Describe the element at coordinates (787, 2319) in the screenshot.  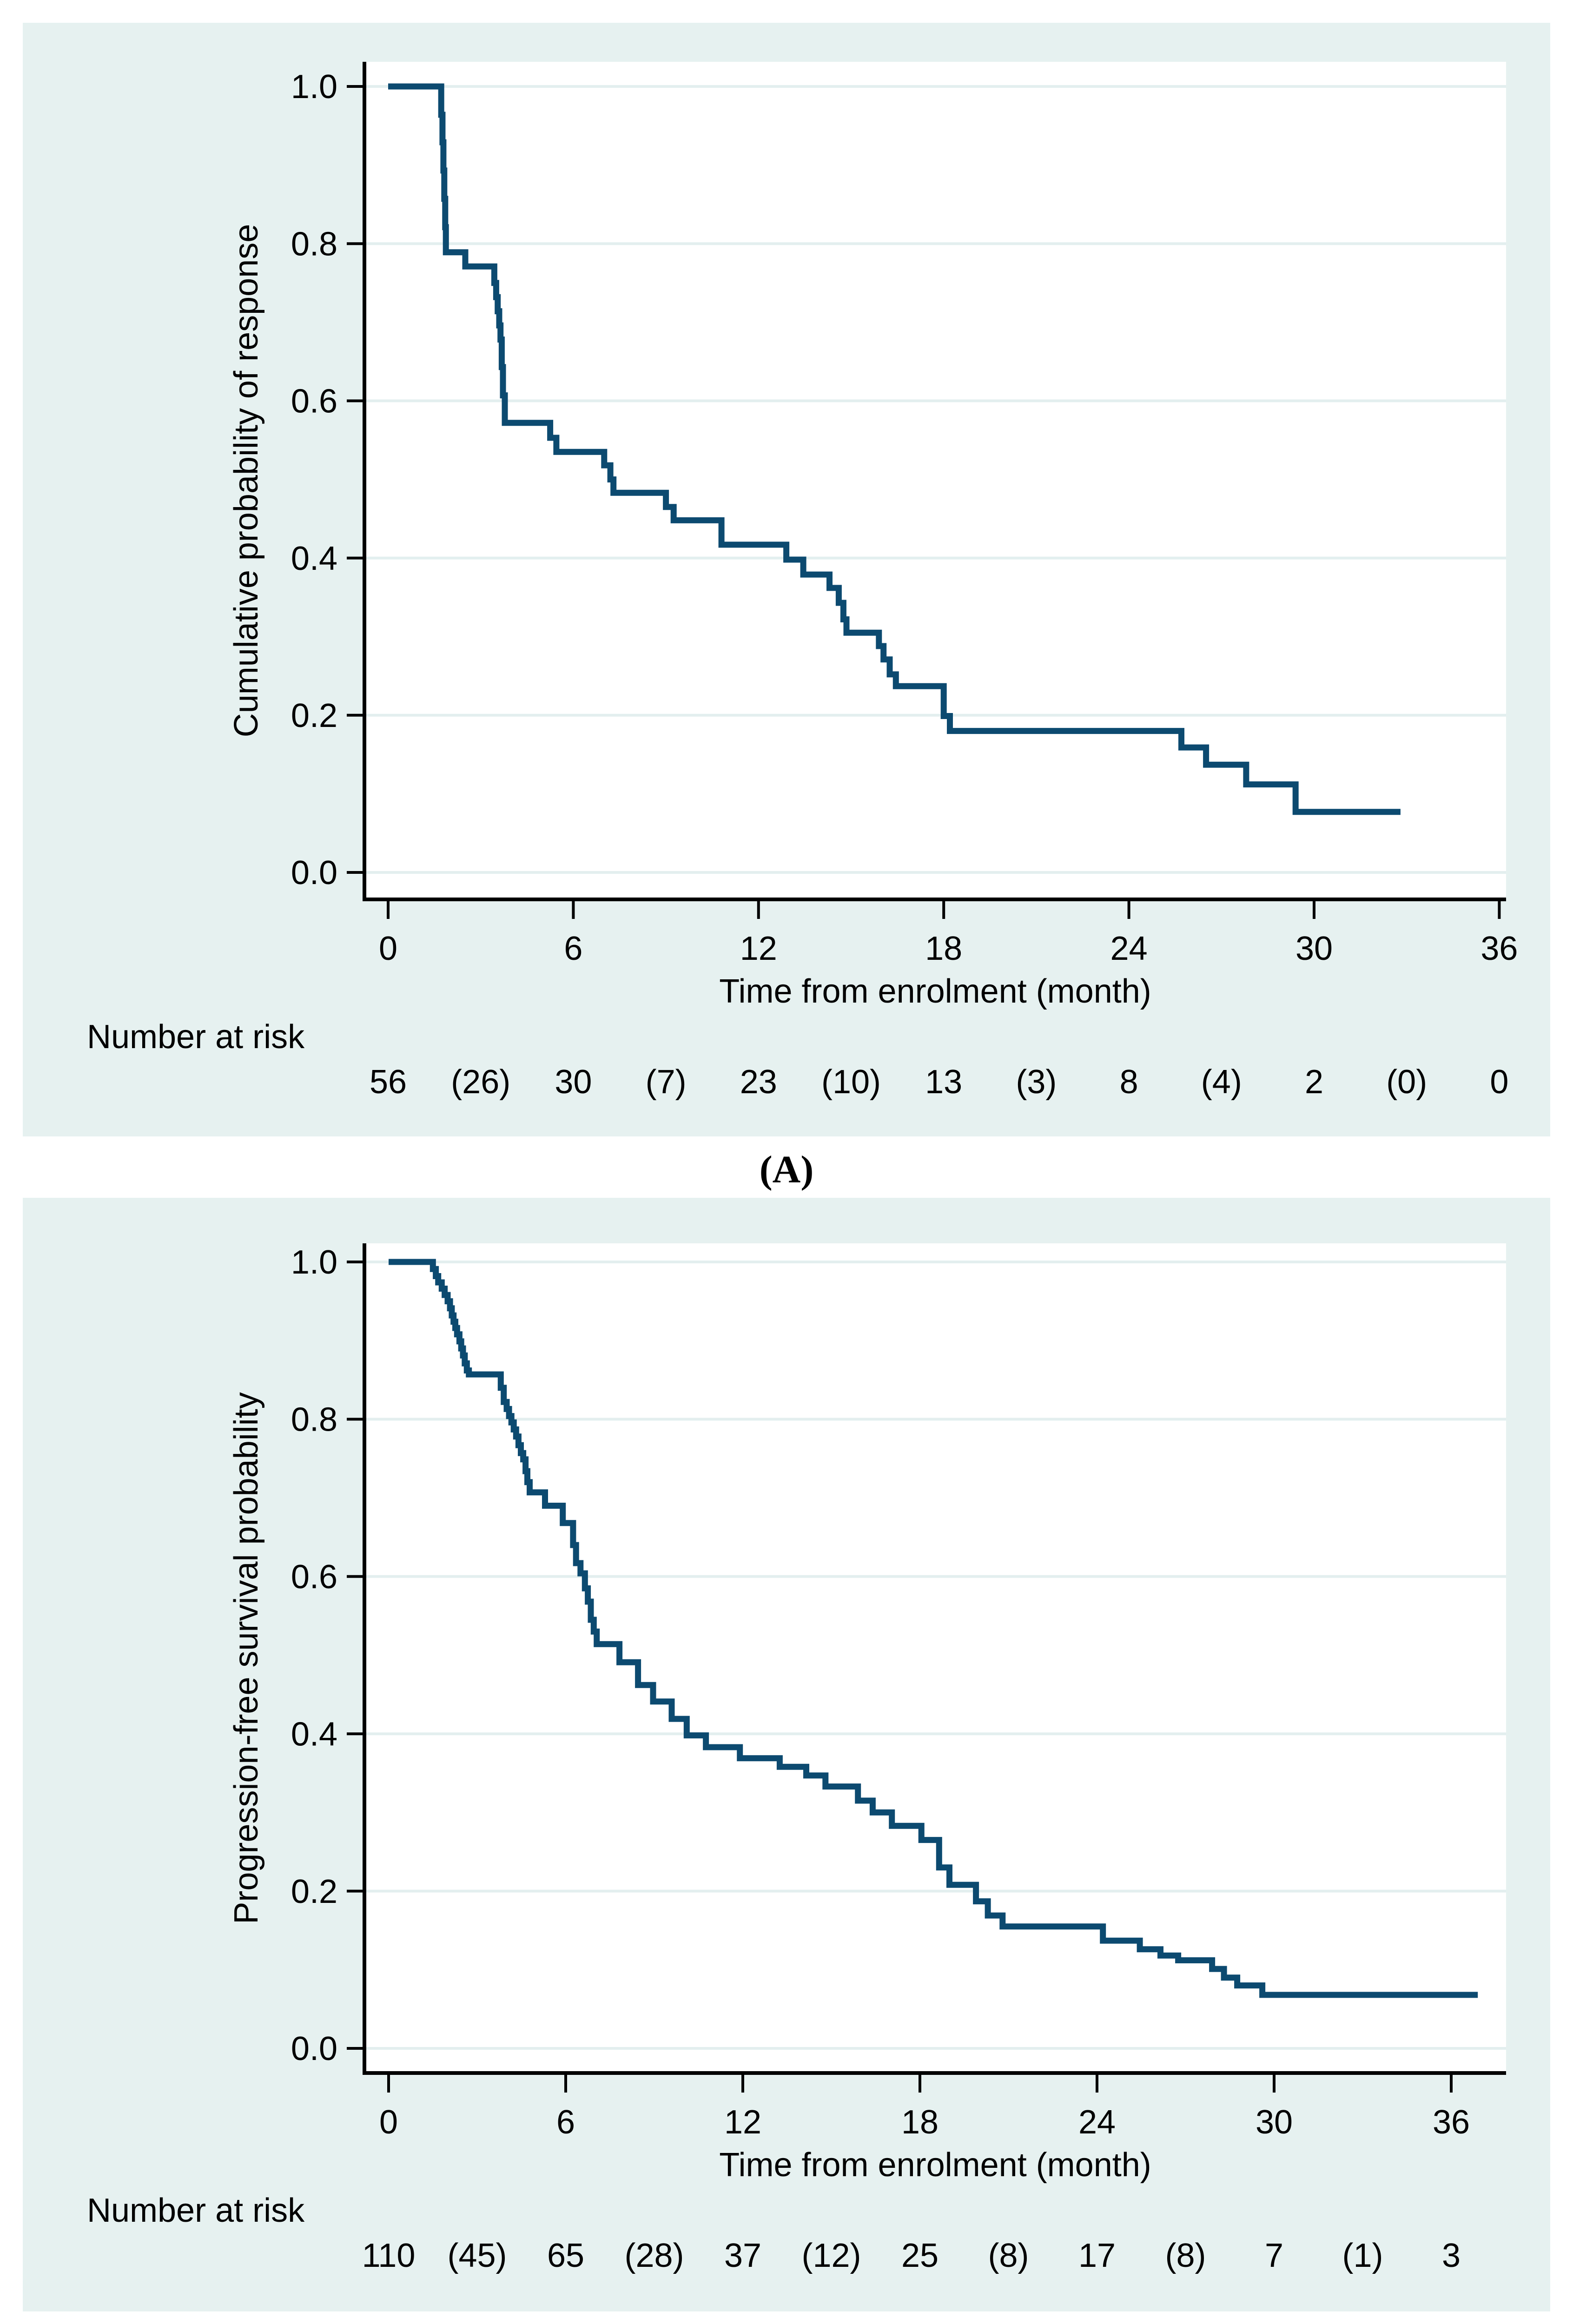
I see `caption-b: (B)` at that location.